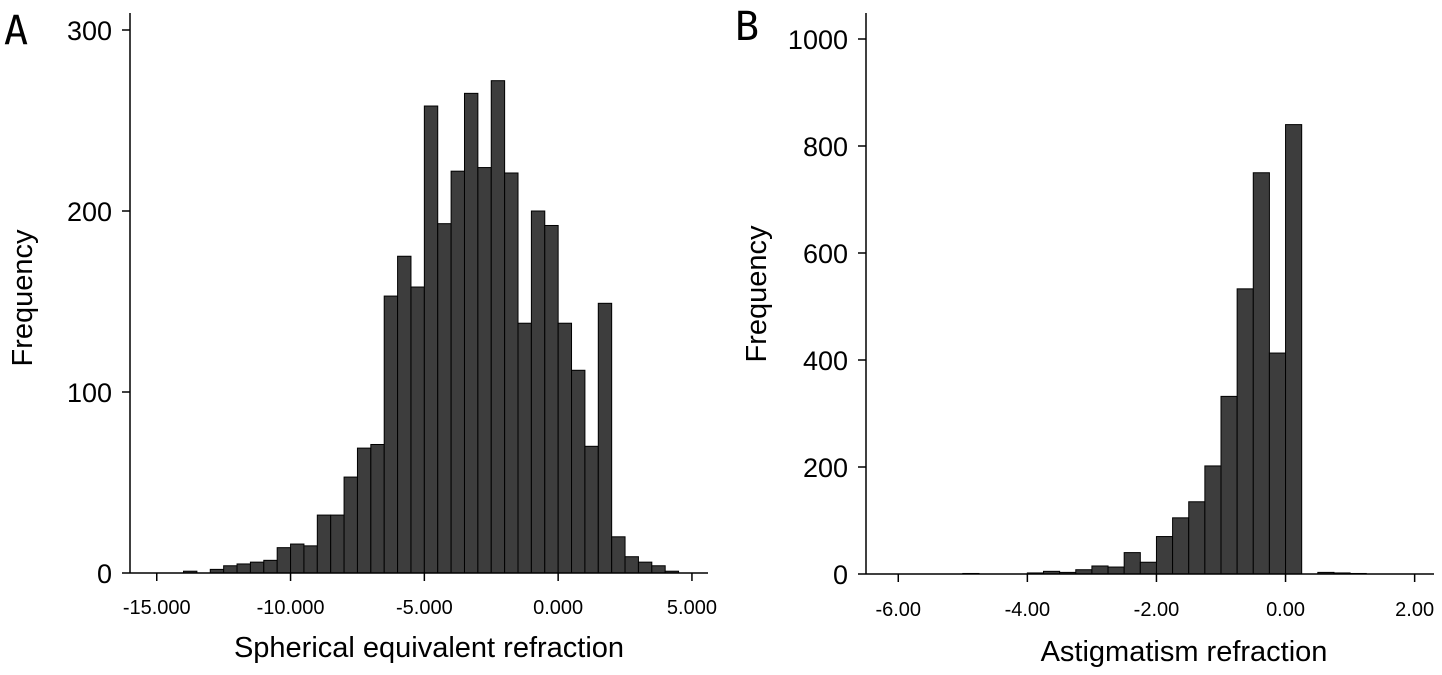 This screenshot has height=675, width=1442. Describe the element at coordinates (420, 596) in the screenshot. I see `panel-a-x-ticks: -15.000 -10.000 -5.000 0.000 5.000` at that location.